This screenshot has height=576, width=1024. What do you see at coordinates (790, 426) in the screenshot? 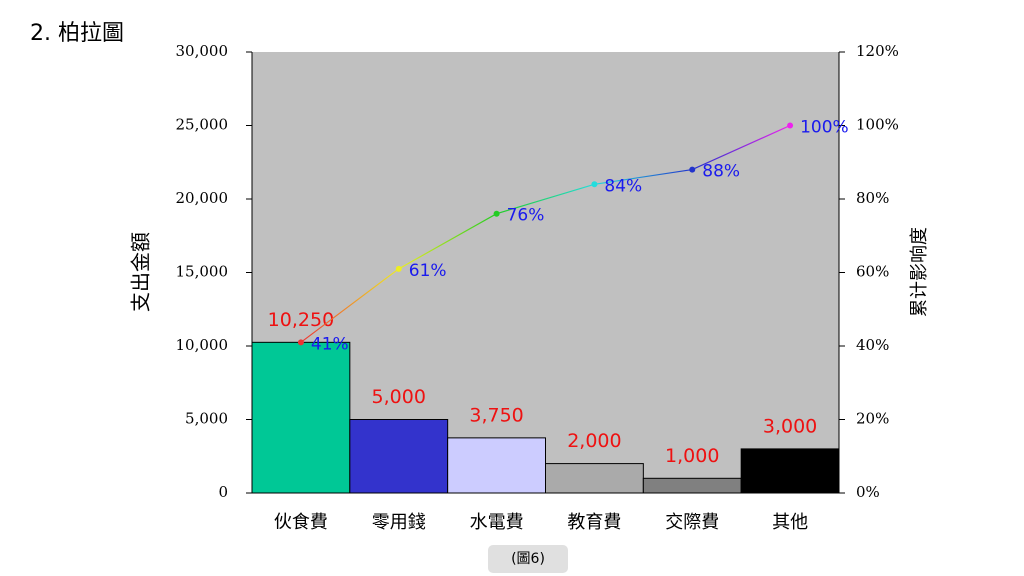
I see `data-label: 3,000` at bounding box center [790, 426].